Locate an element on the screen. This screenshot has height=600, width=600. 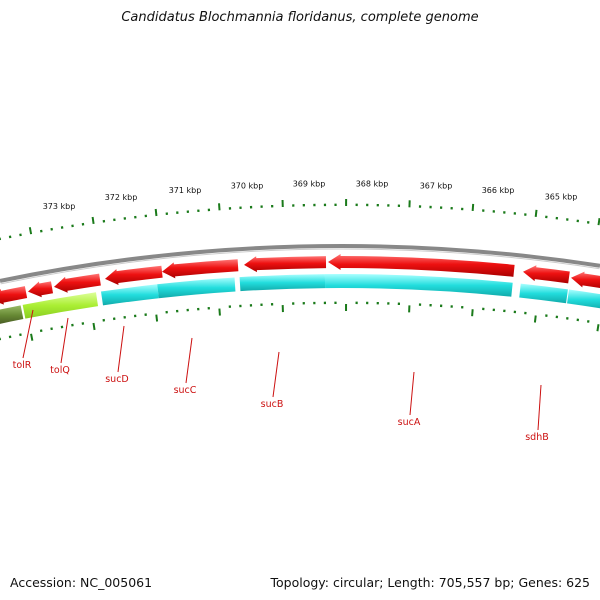
cog-band is located at coordinates (300, 299).